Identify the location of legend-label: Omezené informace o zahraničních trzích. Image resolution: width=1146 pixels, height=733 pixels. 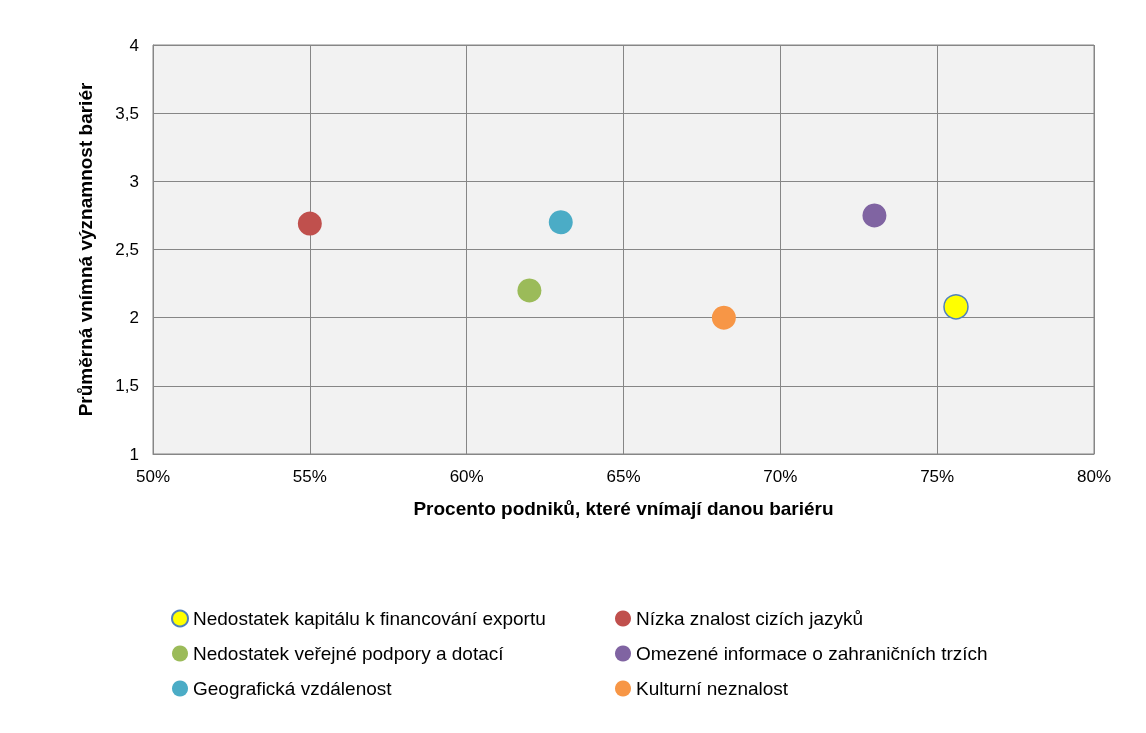
(812, 653).